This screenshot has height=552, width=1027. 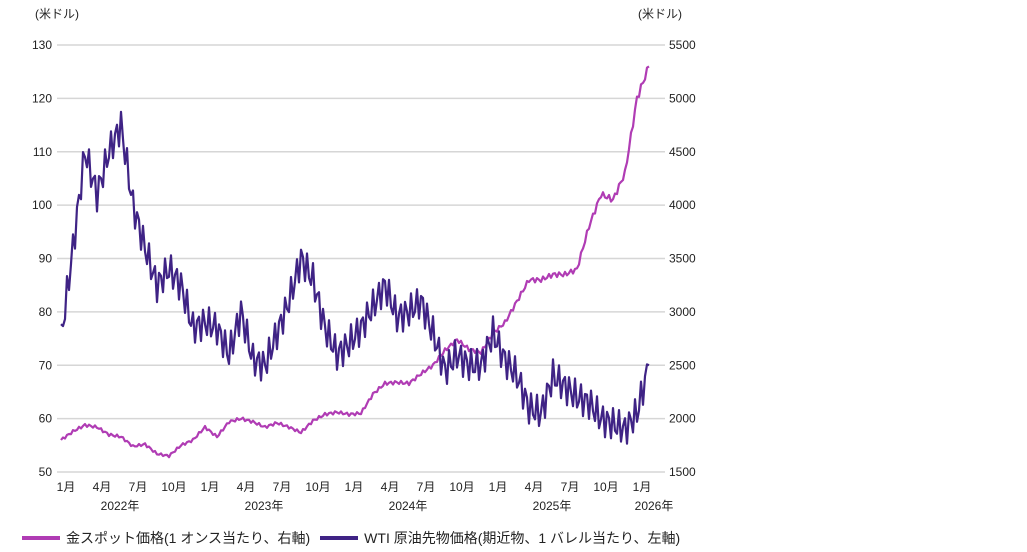 What do you see at coordinates (682, 472) in the screenshot?
I see `right-tick-label: 1500` at bounding box center [682, 472].